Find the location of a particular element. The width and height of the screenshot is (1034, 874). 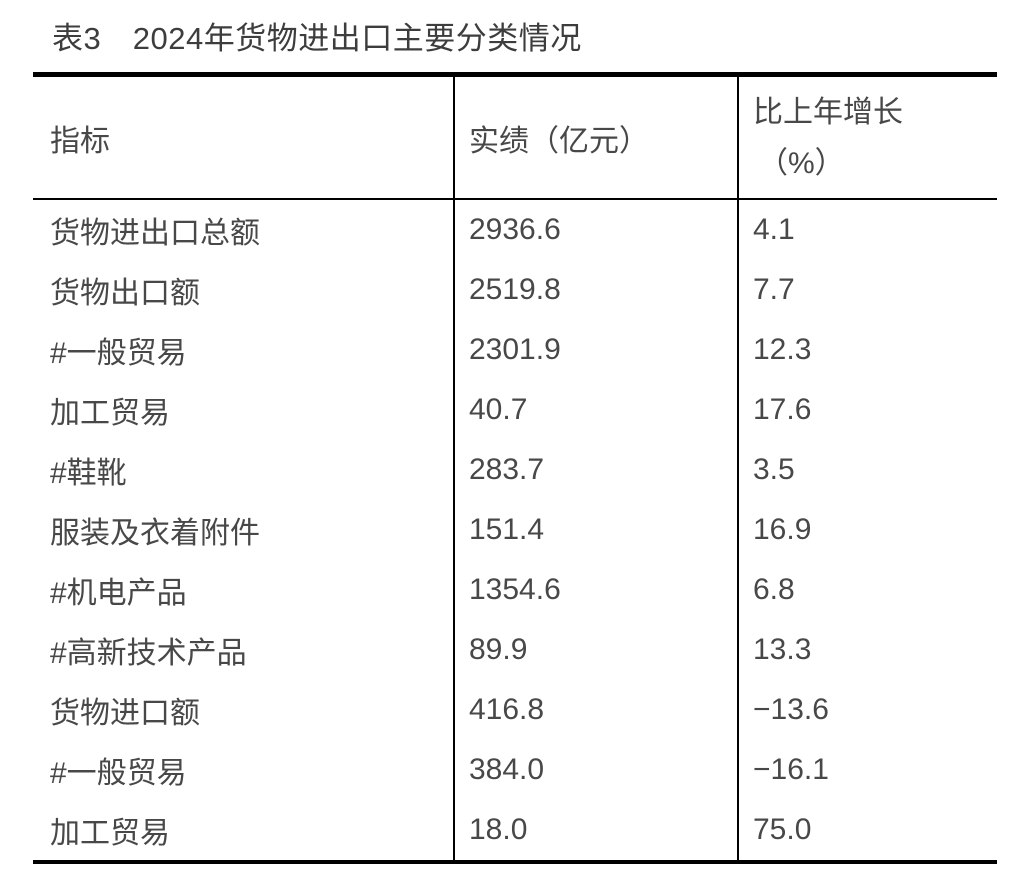

row-indicator: 货物出口额 is located at coordinates (125, 293).